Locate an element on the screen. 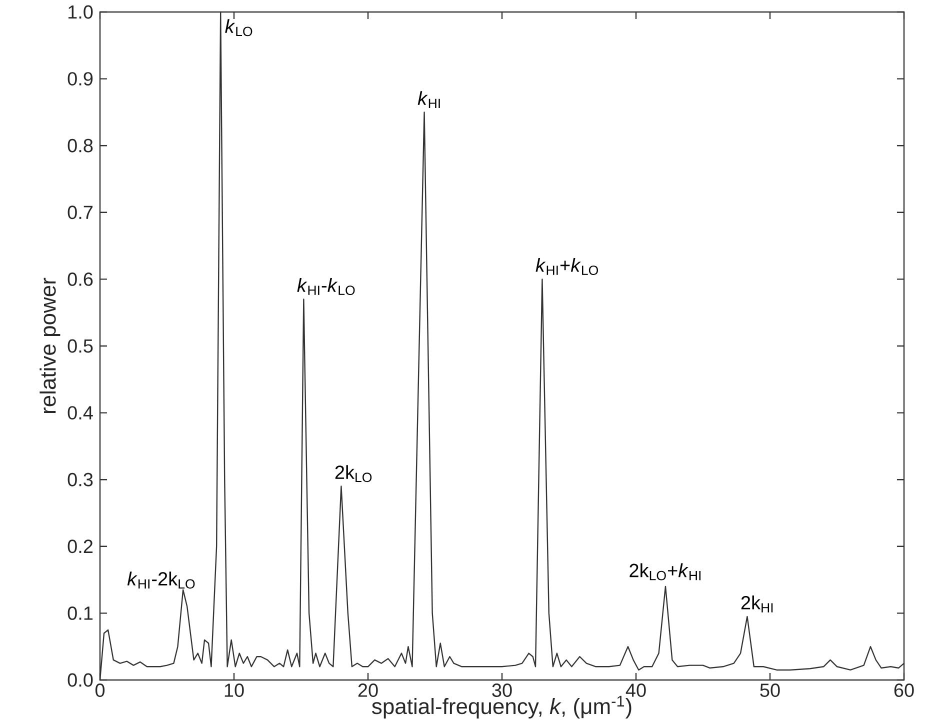 This screenshot has width=930, height=722. y-tick-label: 0.0 is located at coordinates (80, 680).